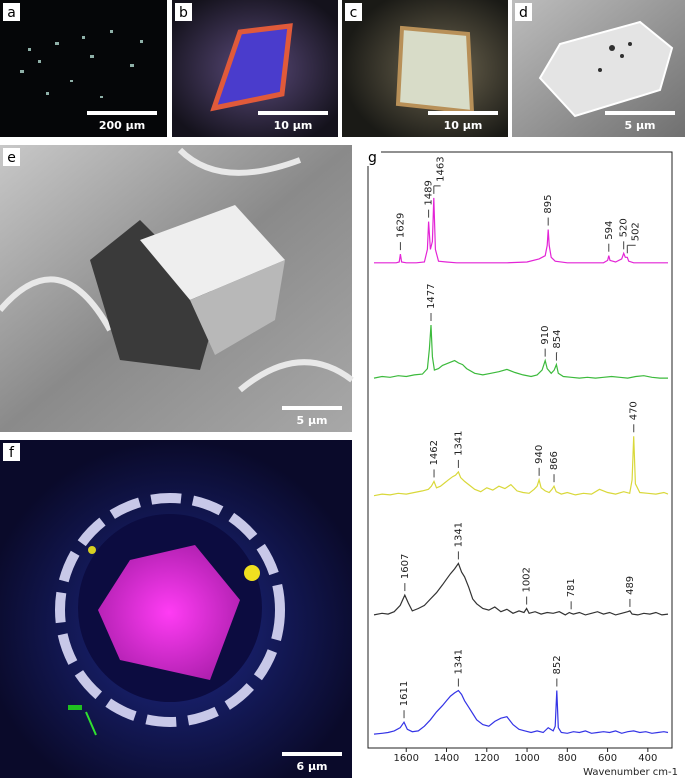 The height and width of the screenshot is (778, 685). Describe the element at coordinates (400, 225) in the screenshot. I see `peak-label: 1629` at that location.